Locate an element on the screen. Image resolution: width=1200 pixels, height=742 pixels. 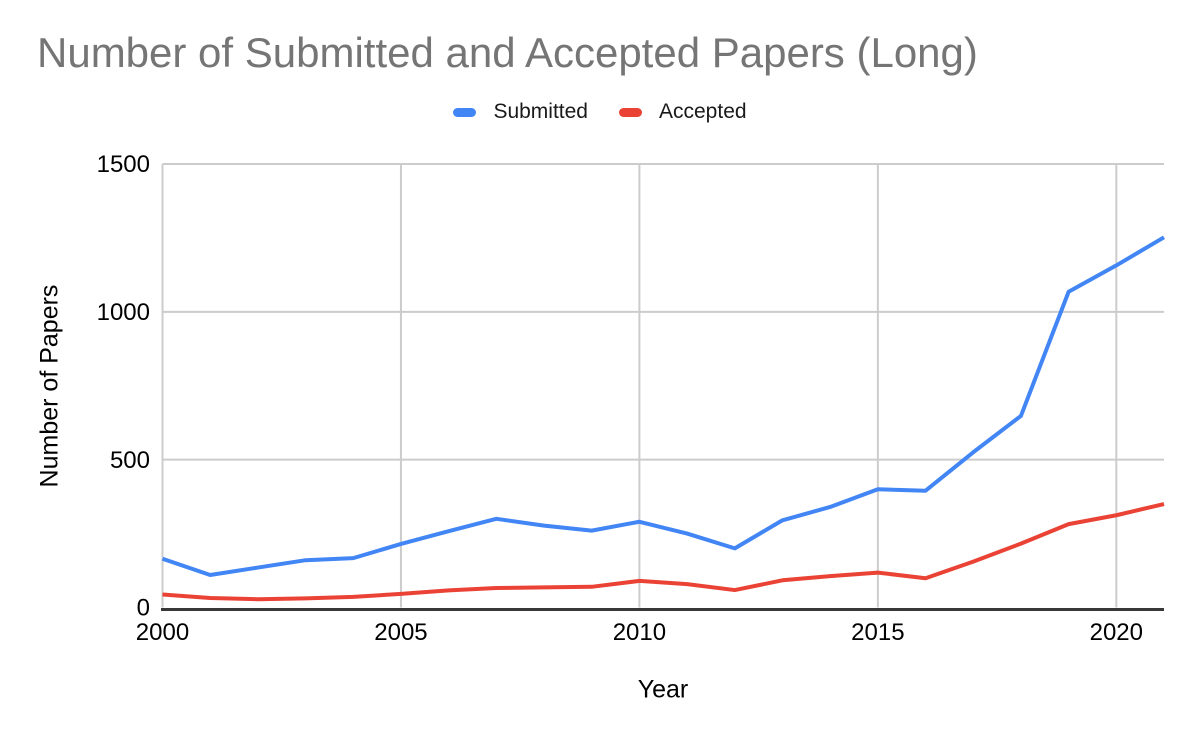
x-tick-label-2015: 2015 is located at coordinates (877, 632).